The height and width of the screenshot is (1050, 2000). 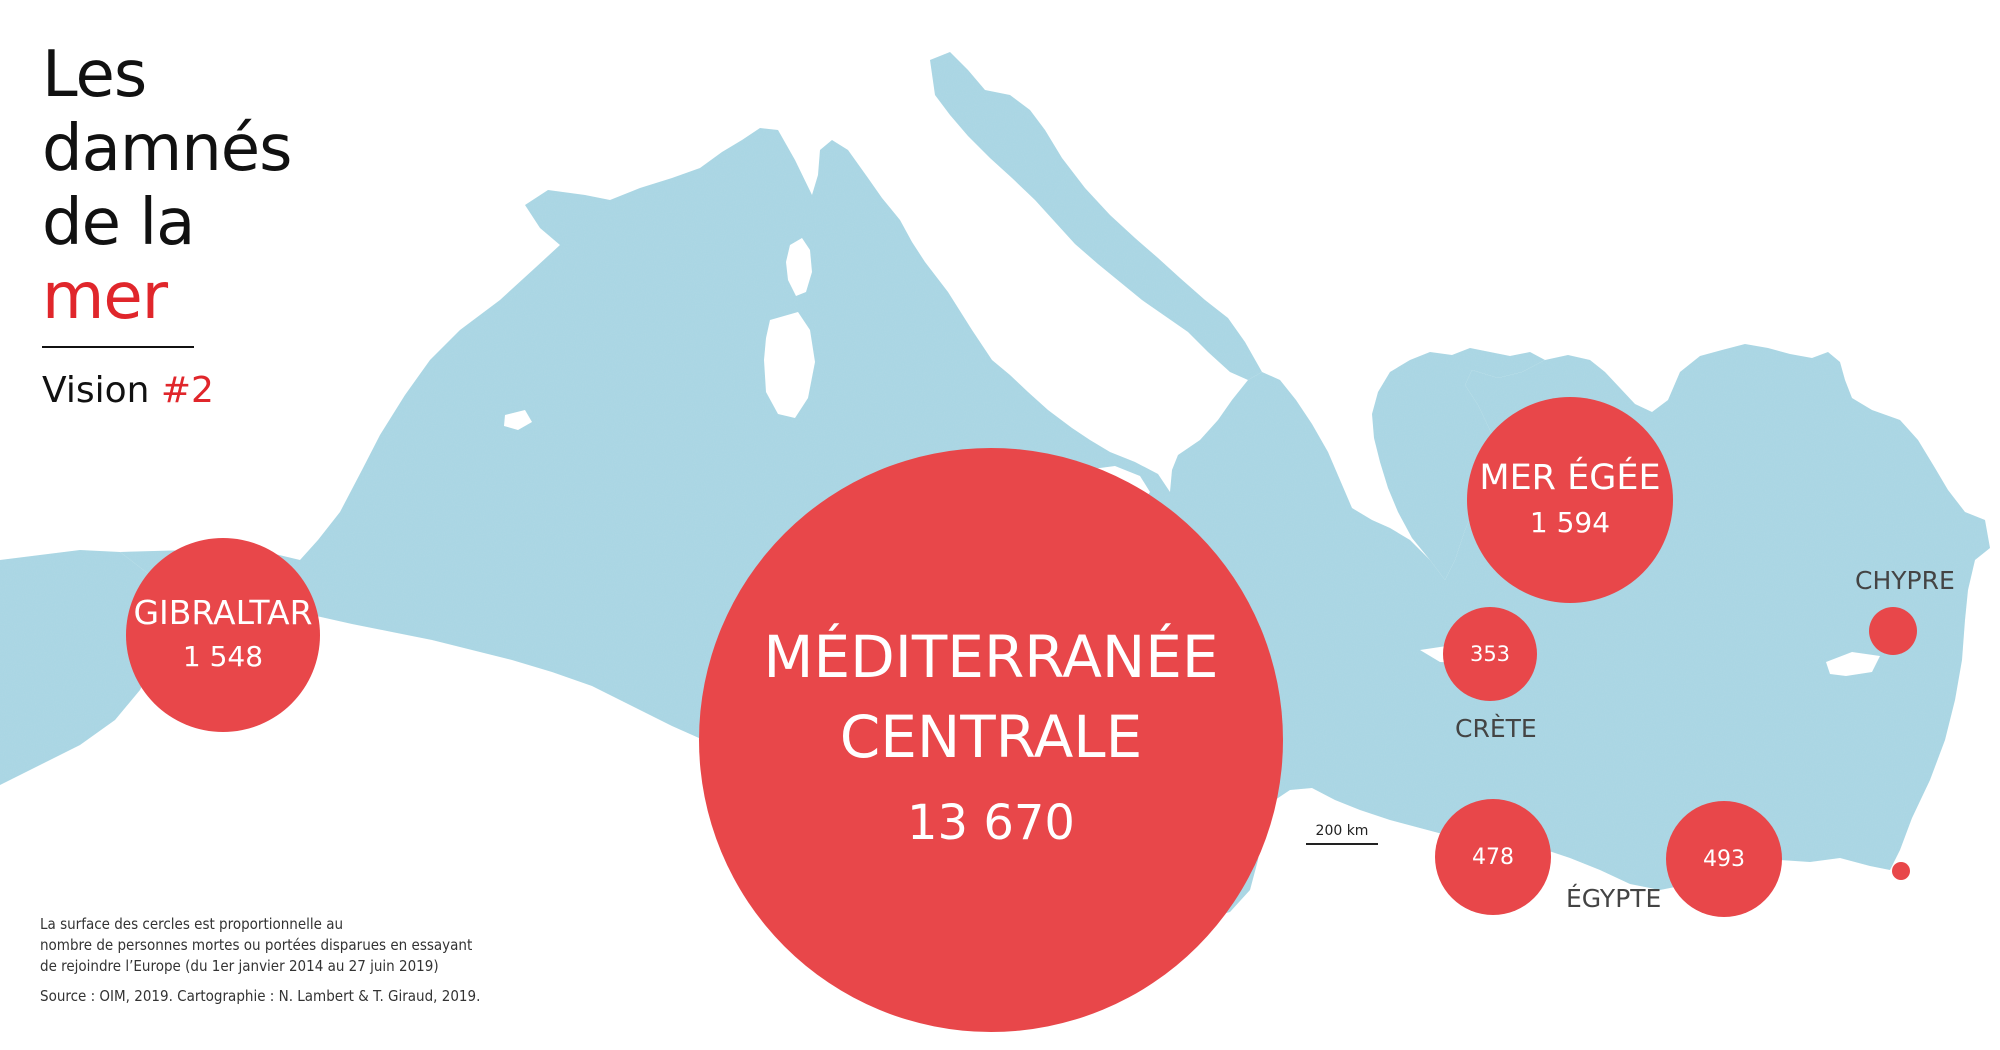 What do you see at coordinates (118, 223) in the screenshot?
I see `title-line-3: de la` at bounding box center [118, 223].